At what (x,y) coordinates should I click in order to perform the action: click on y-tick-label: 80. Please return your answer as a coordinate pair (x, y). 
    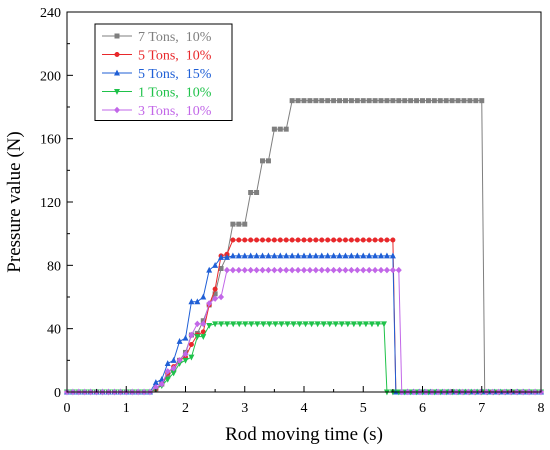
    Looking at the image, I should click on (54, 266).